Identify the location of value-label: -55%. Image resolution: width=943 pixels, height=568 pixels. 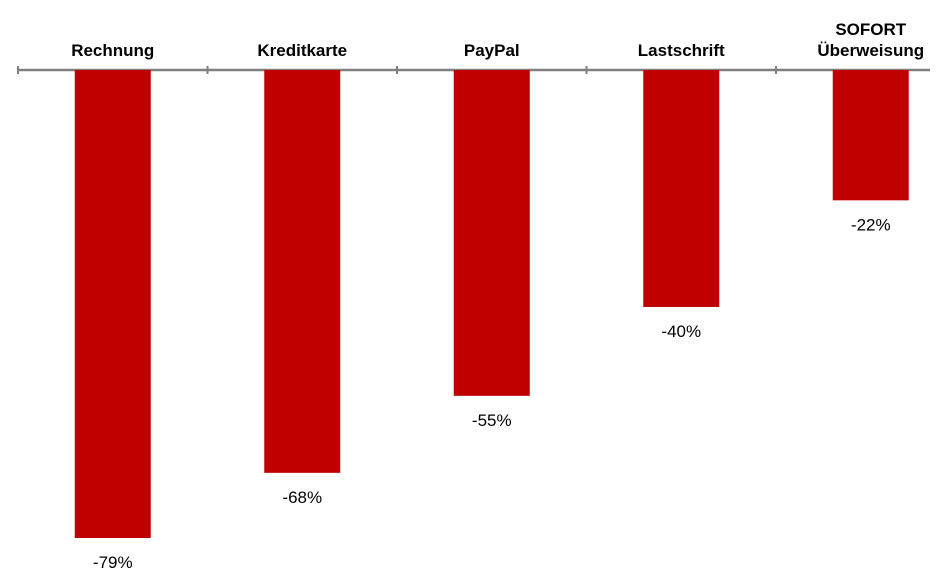
(492, 420).